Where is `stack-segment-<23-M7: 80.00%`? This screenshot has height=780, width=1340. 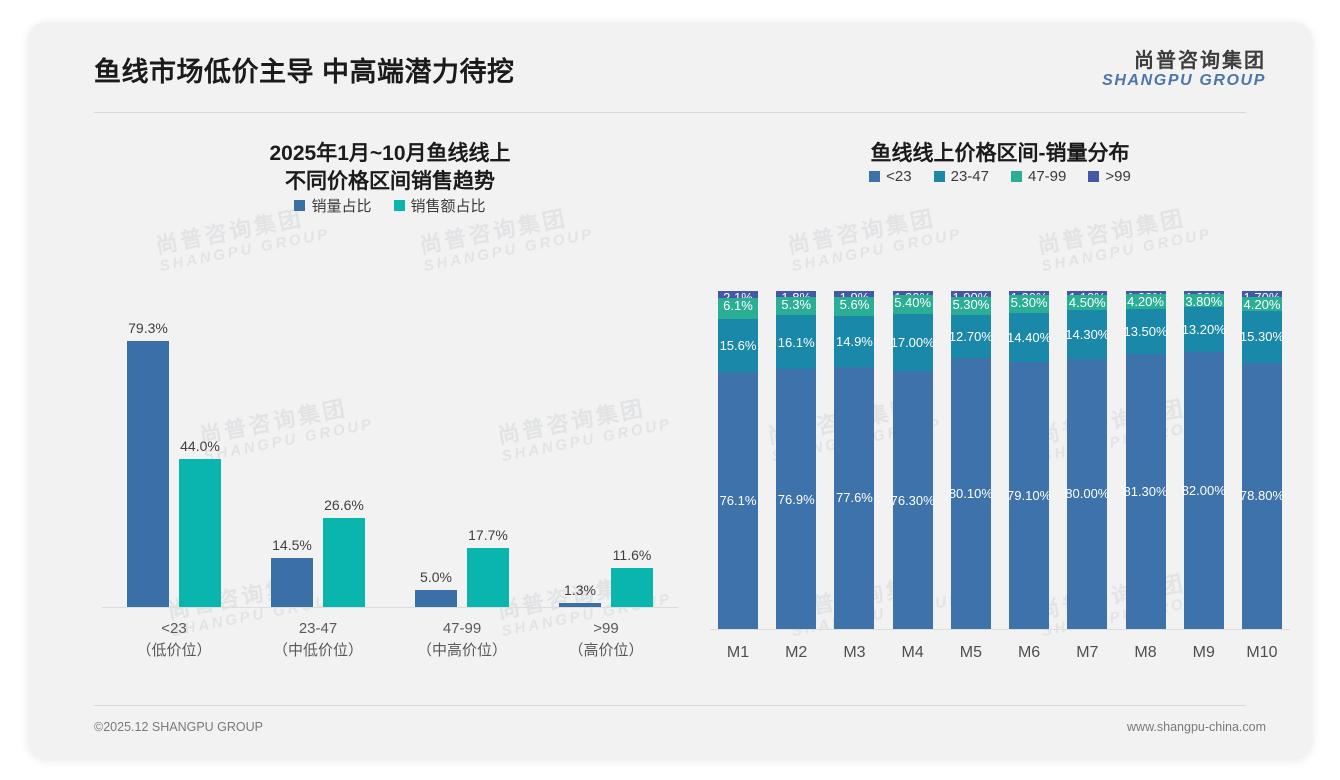 stack-segment-<23-M7: 80.00% is located at coordinates (1087, 493).